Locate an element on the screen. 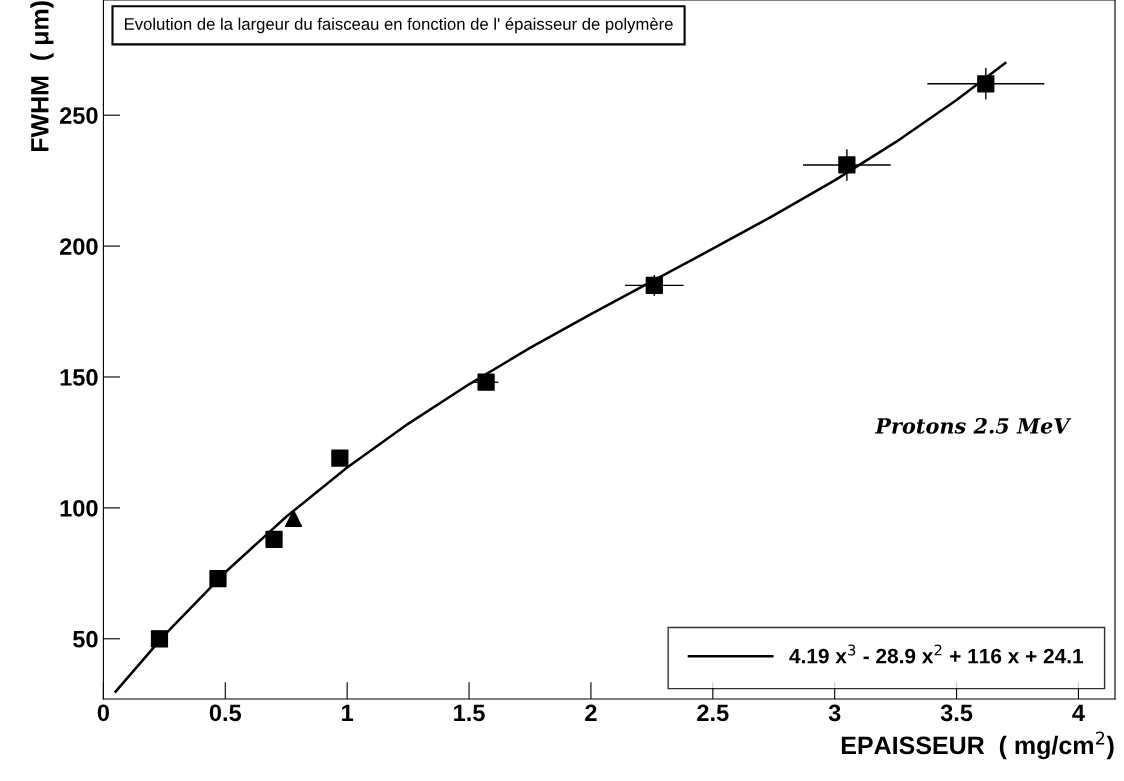 The height and width of the screenshot is (781, 1124). x-tick-label: 3.5 is located at coordinates (956, 713).